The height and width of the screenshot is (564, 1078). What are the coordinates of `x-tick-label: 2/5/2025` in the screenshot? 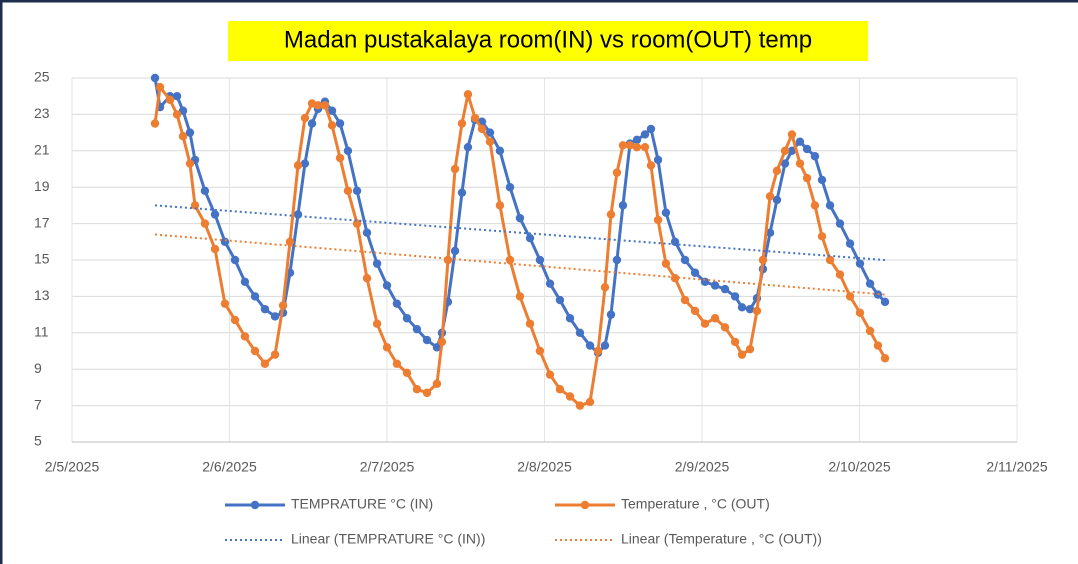 It's located at (72, 467).